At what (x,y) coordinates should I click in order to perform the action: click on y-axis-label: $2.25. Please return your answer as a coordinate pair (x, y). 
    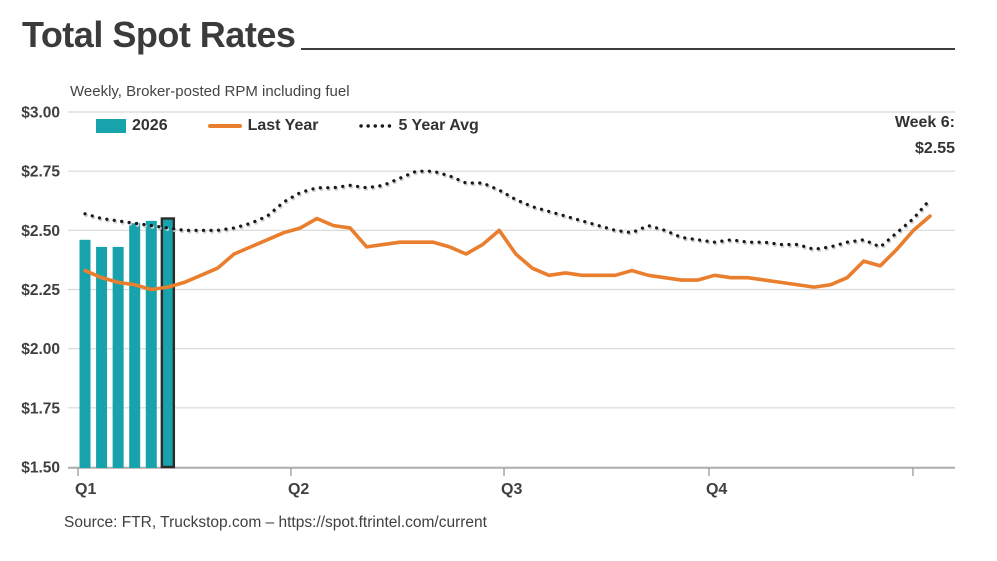
    Looking at the image, I should click on (40, 290).